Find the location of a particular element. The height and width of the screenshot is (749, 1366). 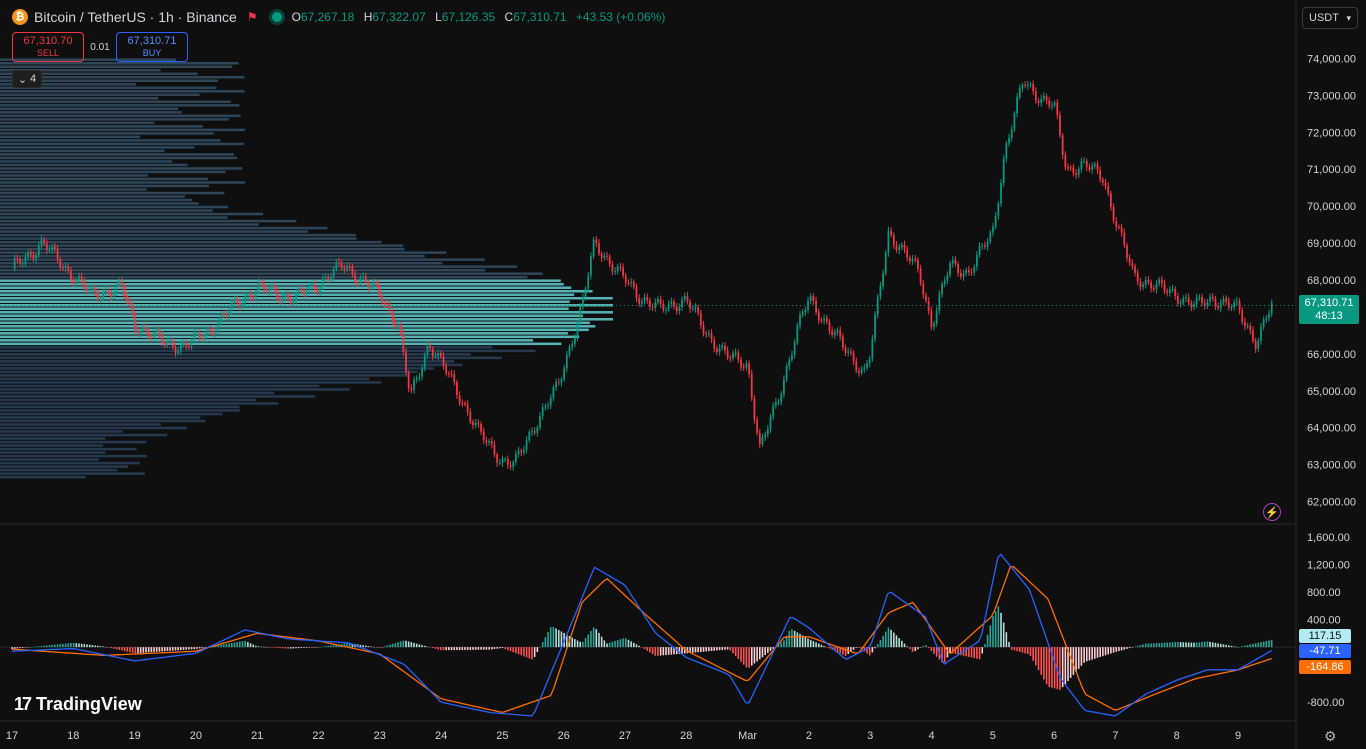

lightning-icon: ⚡ is located at coordinates (1272, 512).